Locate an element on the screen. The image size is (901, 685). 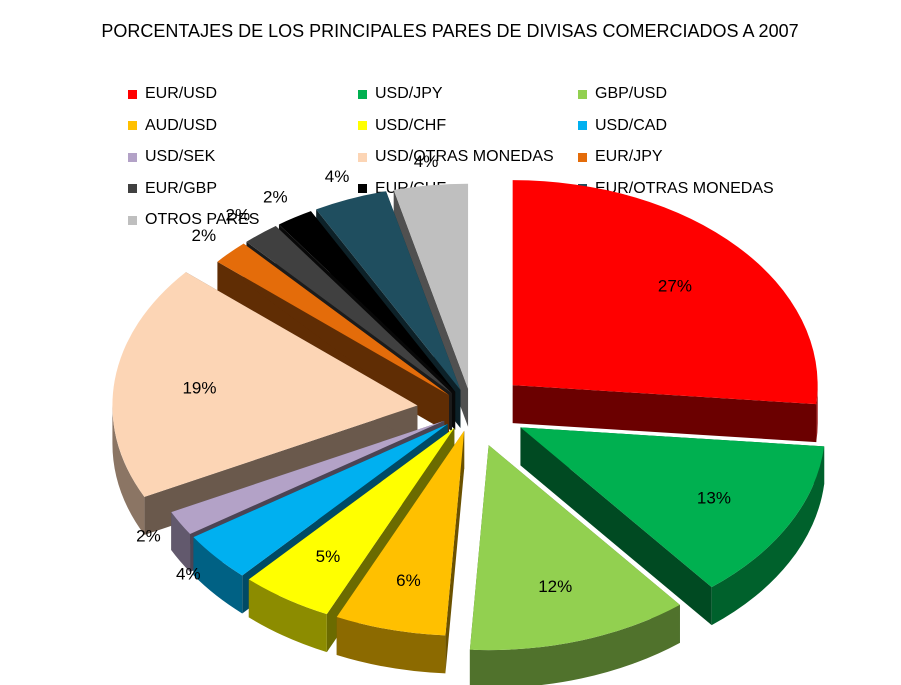
legend-label: USD/OTRAS MONEDAS is located at coordinates (464, 156).